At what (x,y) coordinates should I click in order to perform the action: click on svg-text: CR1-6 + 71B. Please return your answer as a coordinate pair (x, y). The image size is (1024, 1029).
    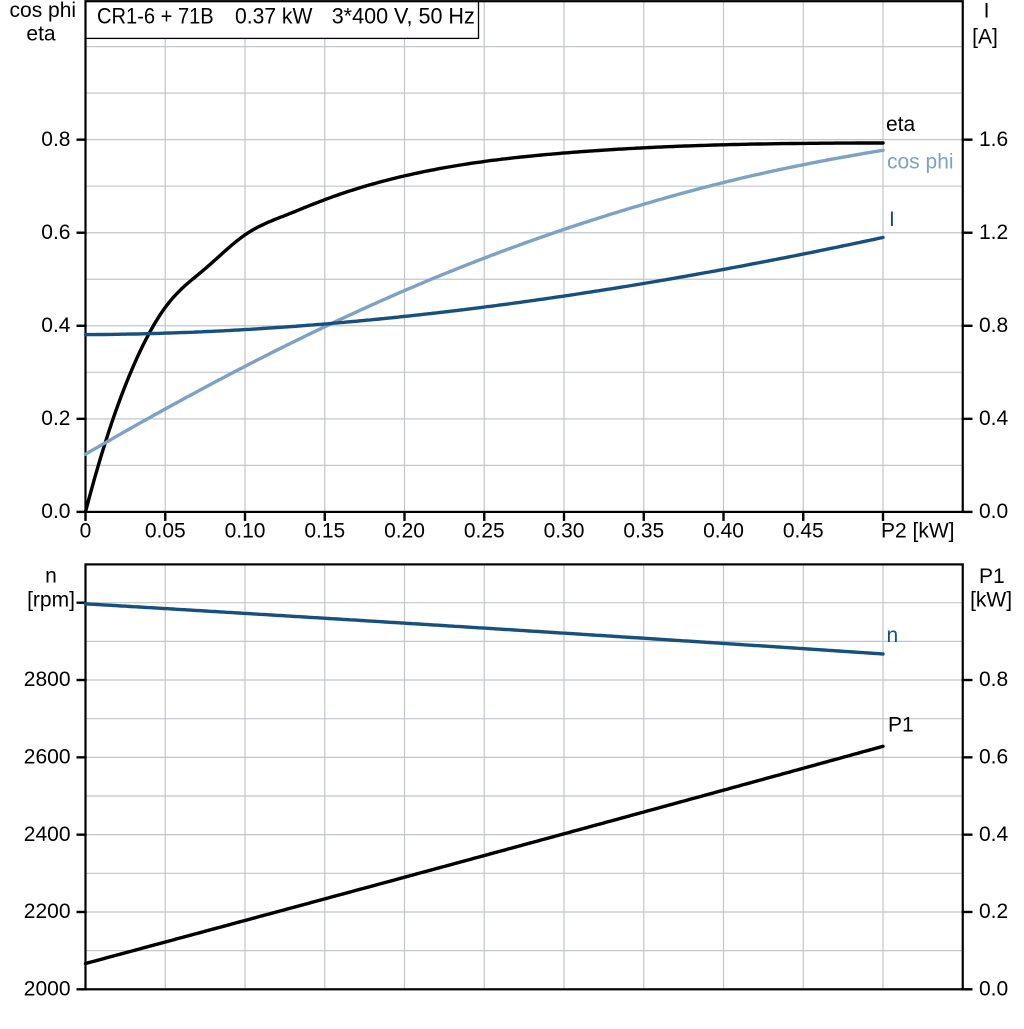
    Looking at the image, I should click on (155, 16).